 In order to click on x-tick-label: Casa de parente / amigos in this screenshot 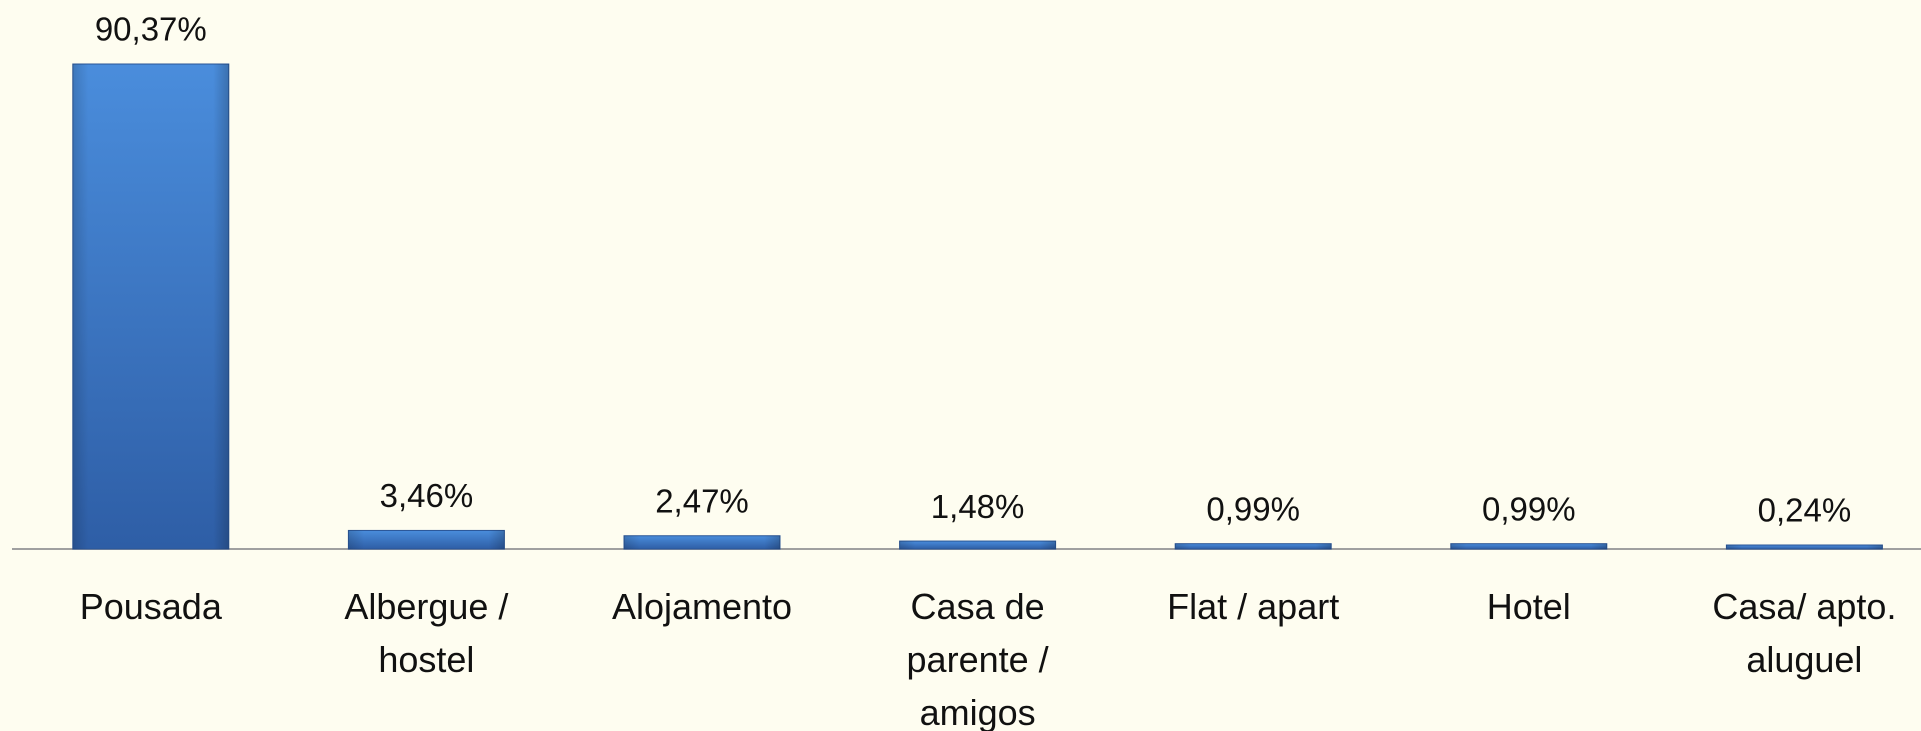, I will do `click(977, 658)`.